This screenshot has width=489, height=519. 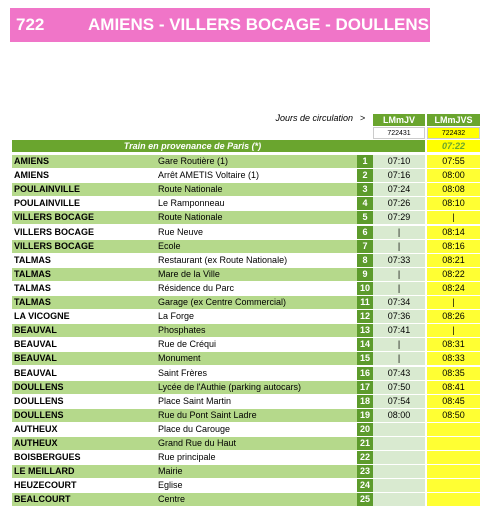 What do you see at coordinates (256, 444) in the screenshot?
I see `stop: Grand Rue du Haut` at bounding box center [256, 444].